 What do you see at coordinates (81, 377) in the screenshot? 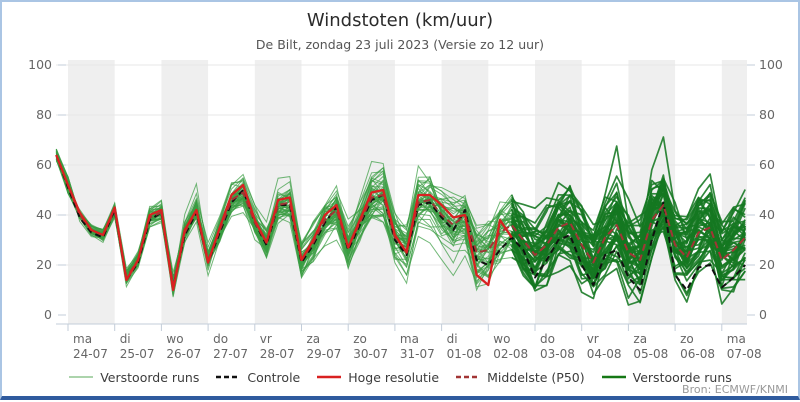
I see `legend-swatch-ensemble-thin` at bounding box center [81, 377].